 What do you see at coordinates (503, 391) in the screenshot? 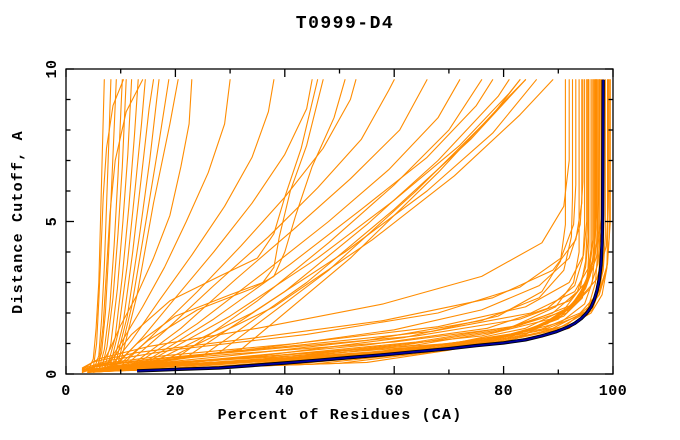
I see `x-tick-label: 80` at bounding box center [503, 391].